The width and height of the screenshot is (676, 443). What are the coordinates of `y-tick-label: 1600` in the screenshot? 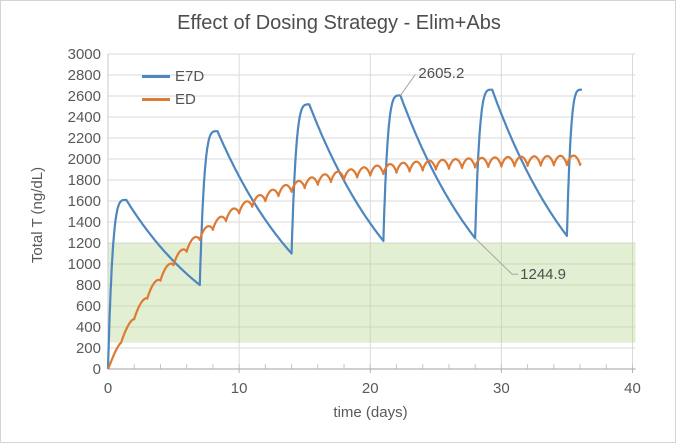 It's located at (84, 201).